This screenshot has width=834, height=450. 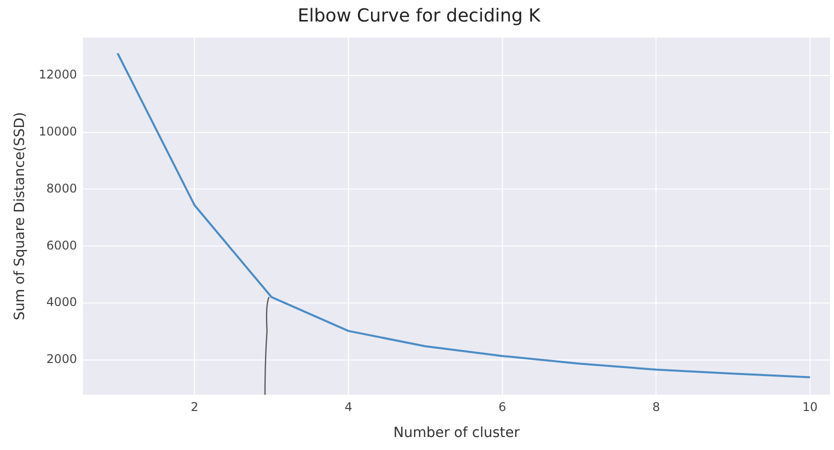 I want to click on y-tick-label: 10000, so click(x=57, y=131).